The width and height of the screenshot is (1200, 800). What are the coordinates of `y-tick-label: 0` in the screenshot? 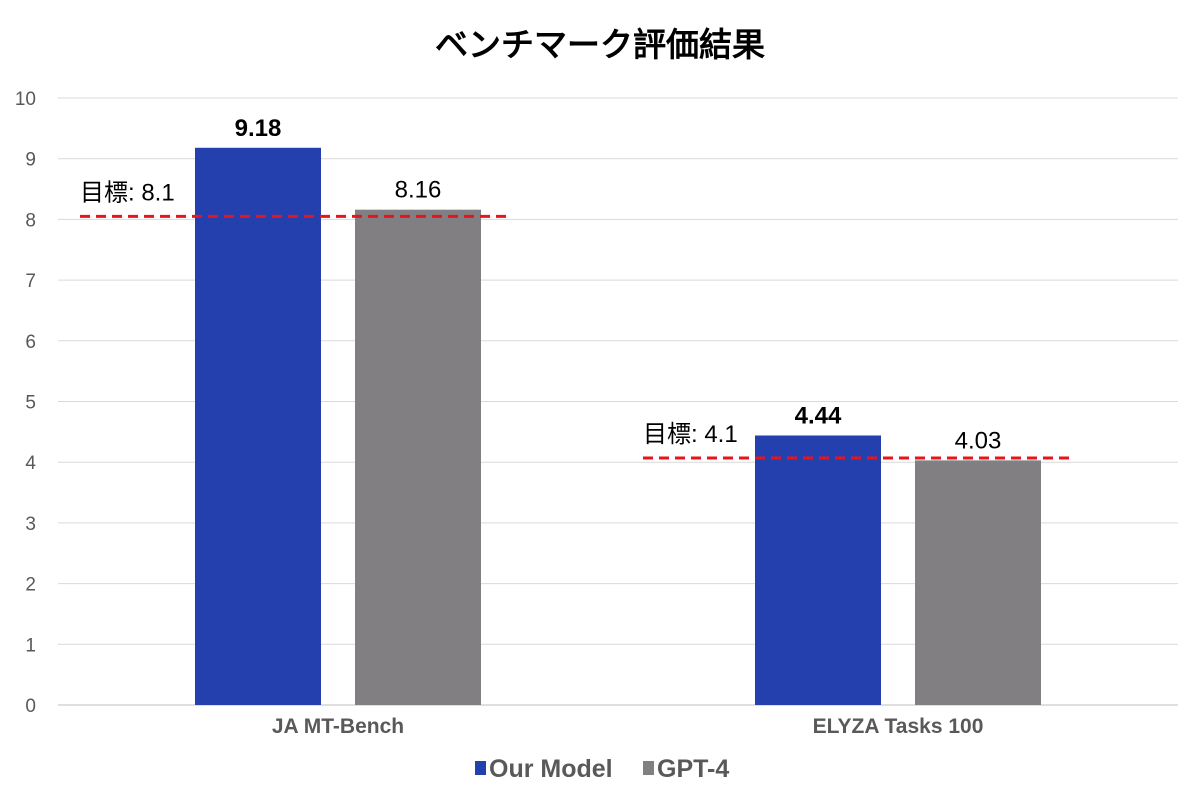 It's located at (30, 706).